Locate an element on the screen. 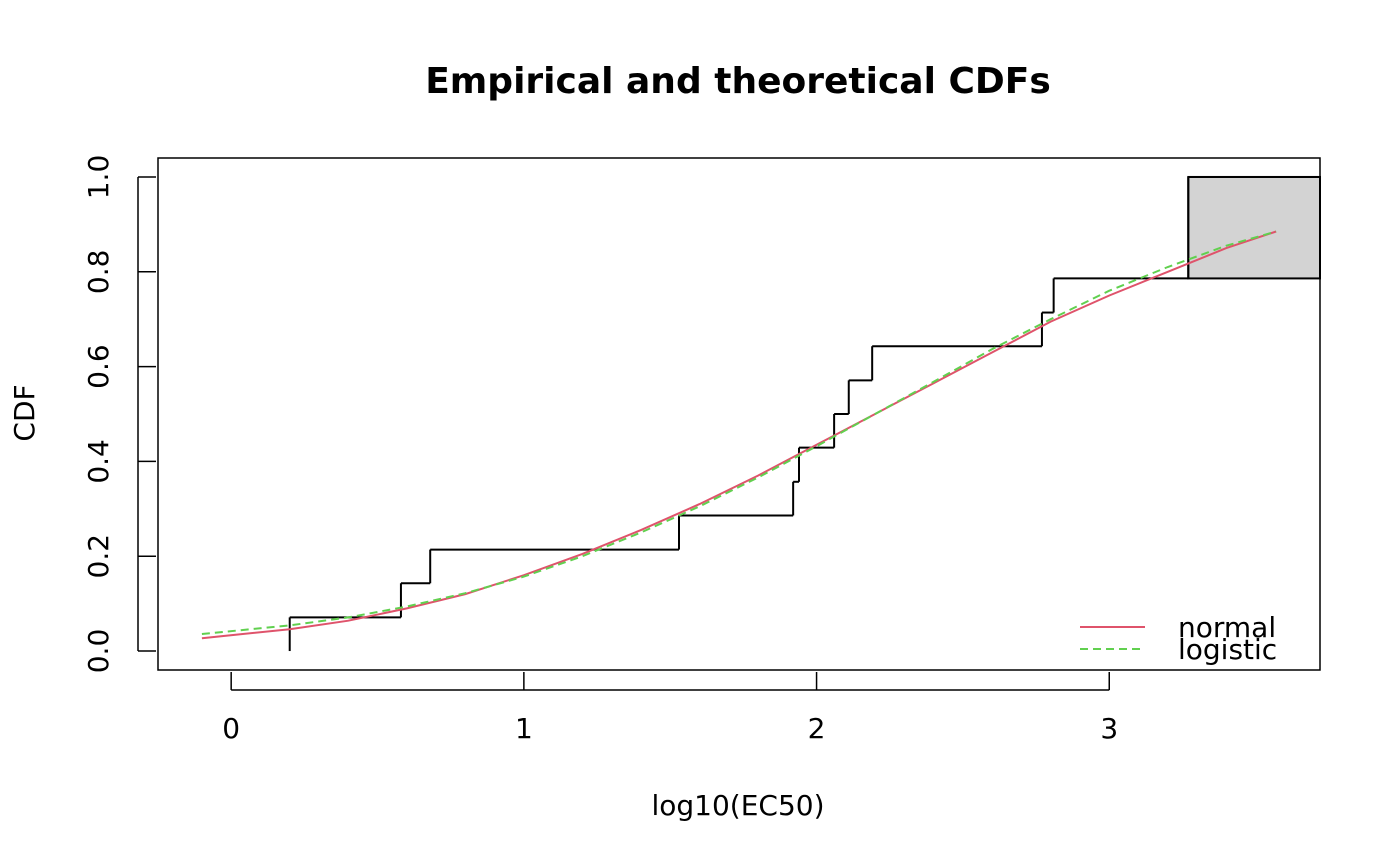 This screenshot has height=866, width=1400. shaded-region-layer is located at coordinates (1254, 227).